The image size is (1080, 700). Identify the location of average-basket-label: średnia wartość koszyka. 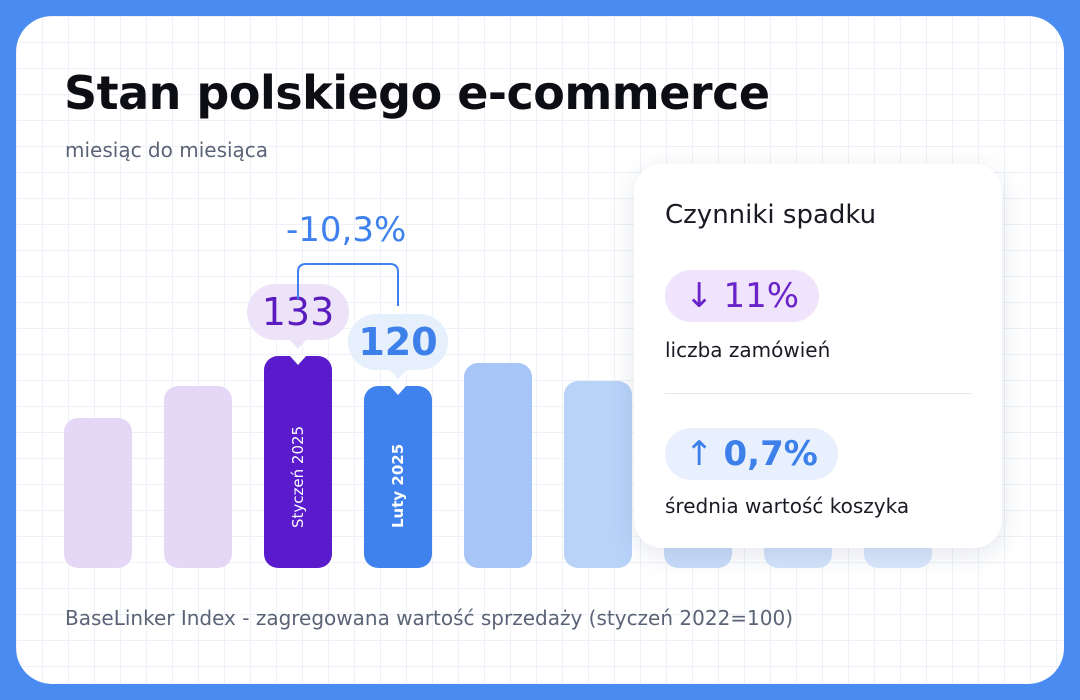
(787, 506).